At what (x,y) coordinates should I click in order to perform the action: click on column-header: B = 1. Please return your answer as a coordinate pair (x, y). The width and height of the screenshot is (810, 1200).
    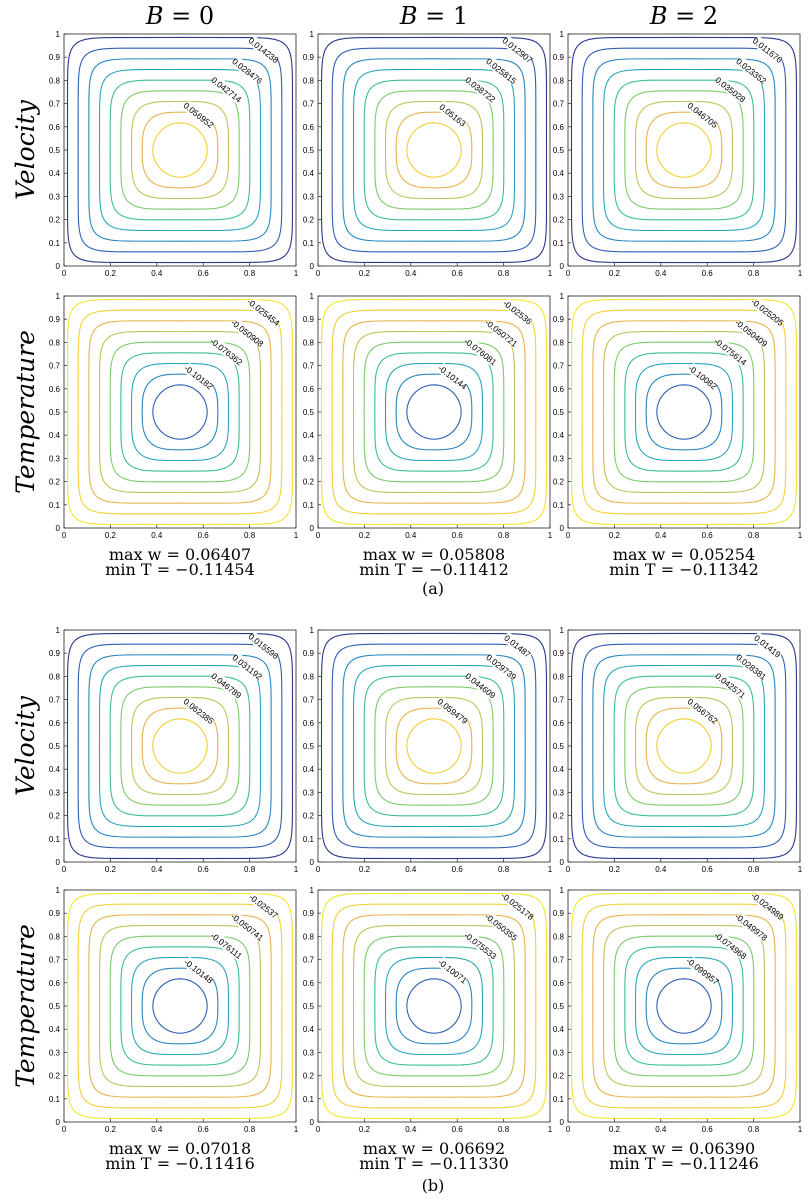
    Looking at the image, I should click on (433, 16).